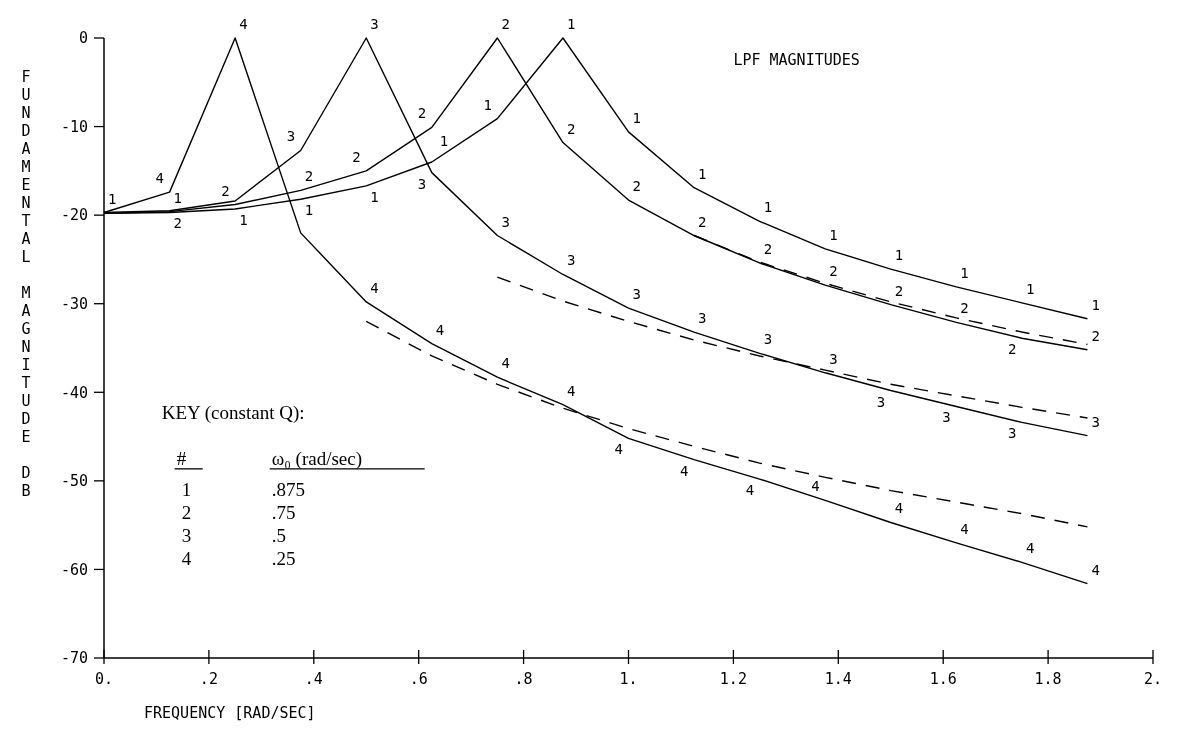 The image size is (1179, 740). Describe the element at coordinates (74, 481) in the screenshot. I see `y-tick-label: -50` at that location.